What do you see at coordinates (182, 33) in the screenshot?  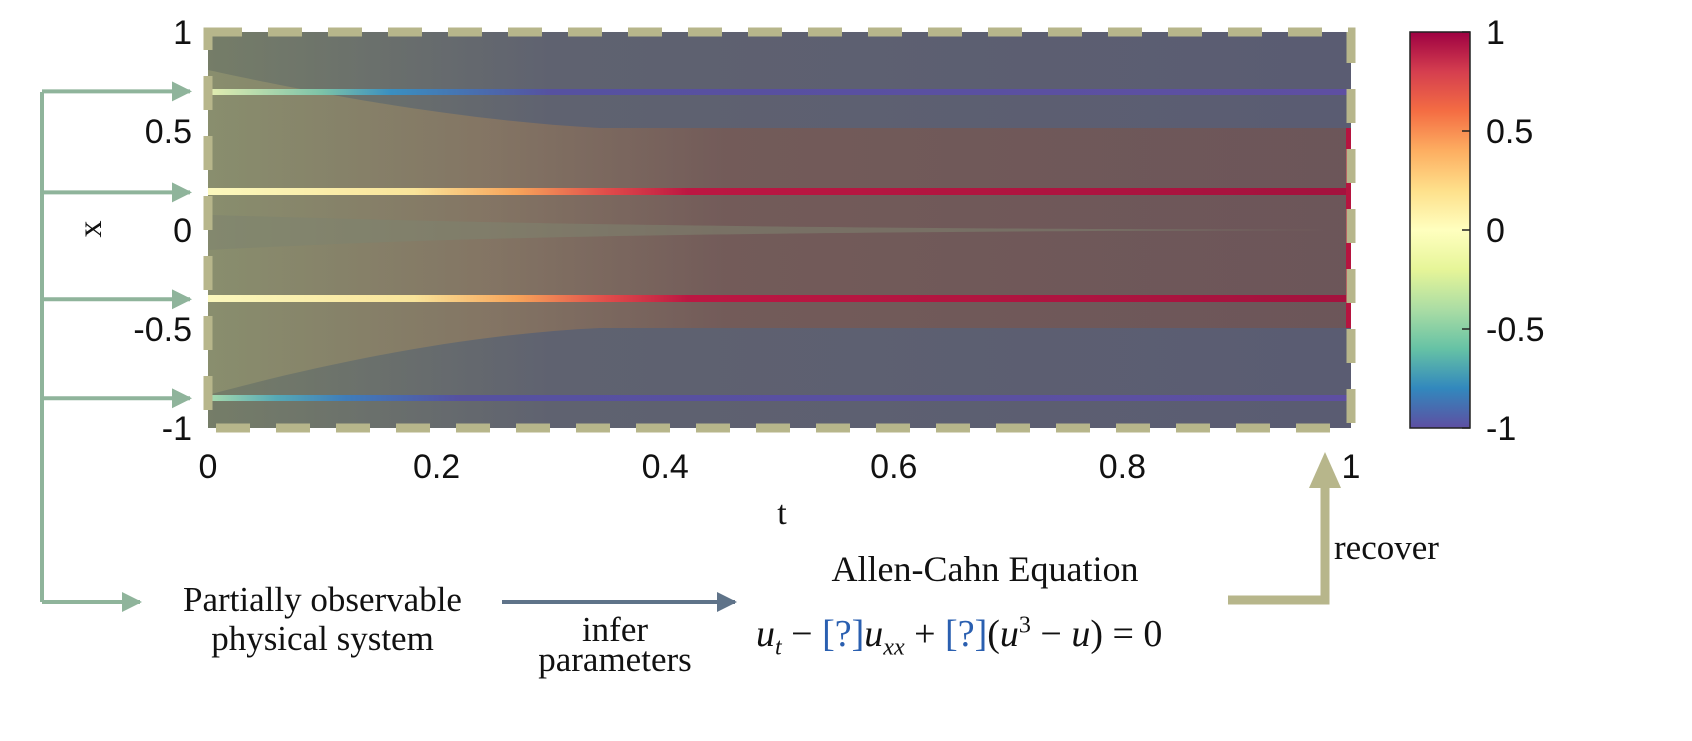 I see `y-tick-label: 1` at bounding box center [182, 33].